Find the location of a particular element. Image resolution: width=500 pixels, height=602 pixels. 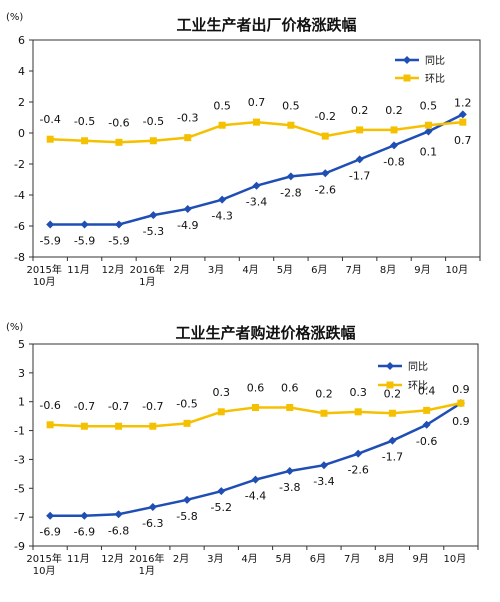

y-tick-label: -1 is located at coordinates (19, 431).